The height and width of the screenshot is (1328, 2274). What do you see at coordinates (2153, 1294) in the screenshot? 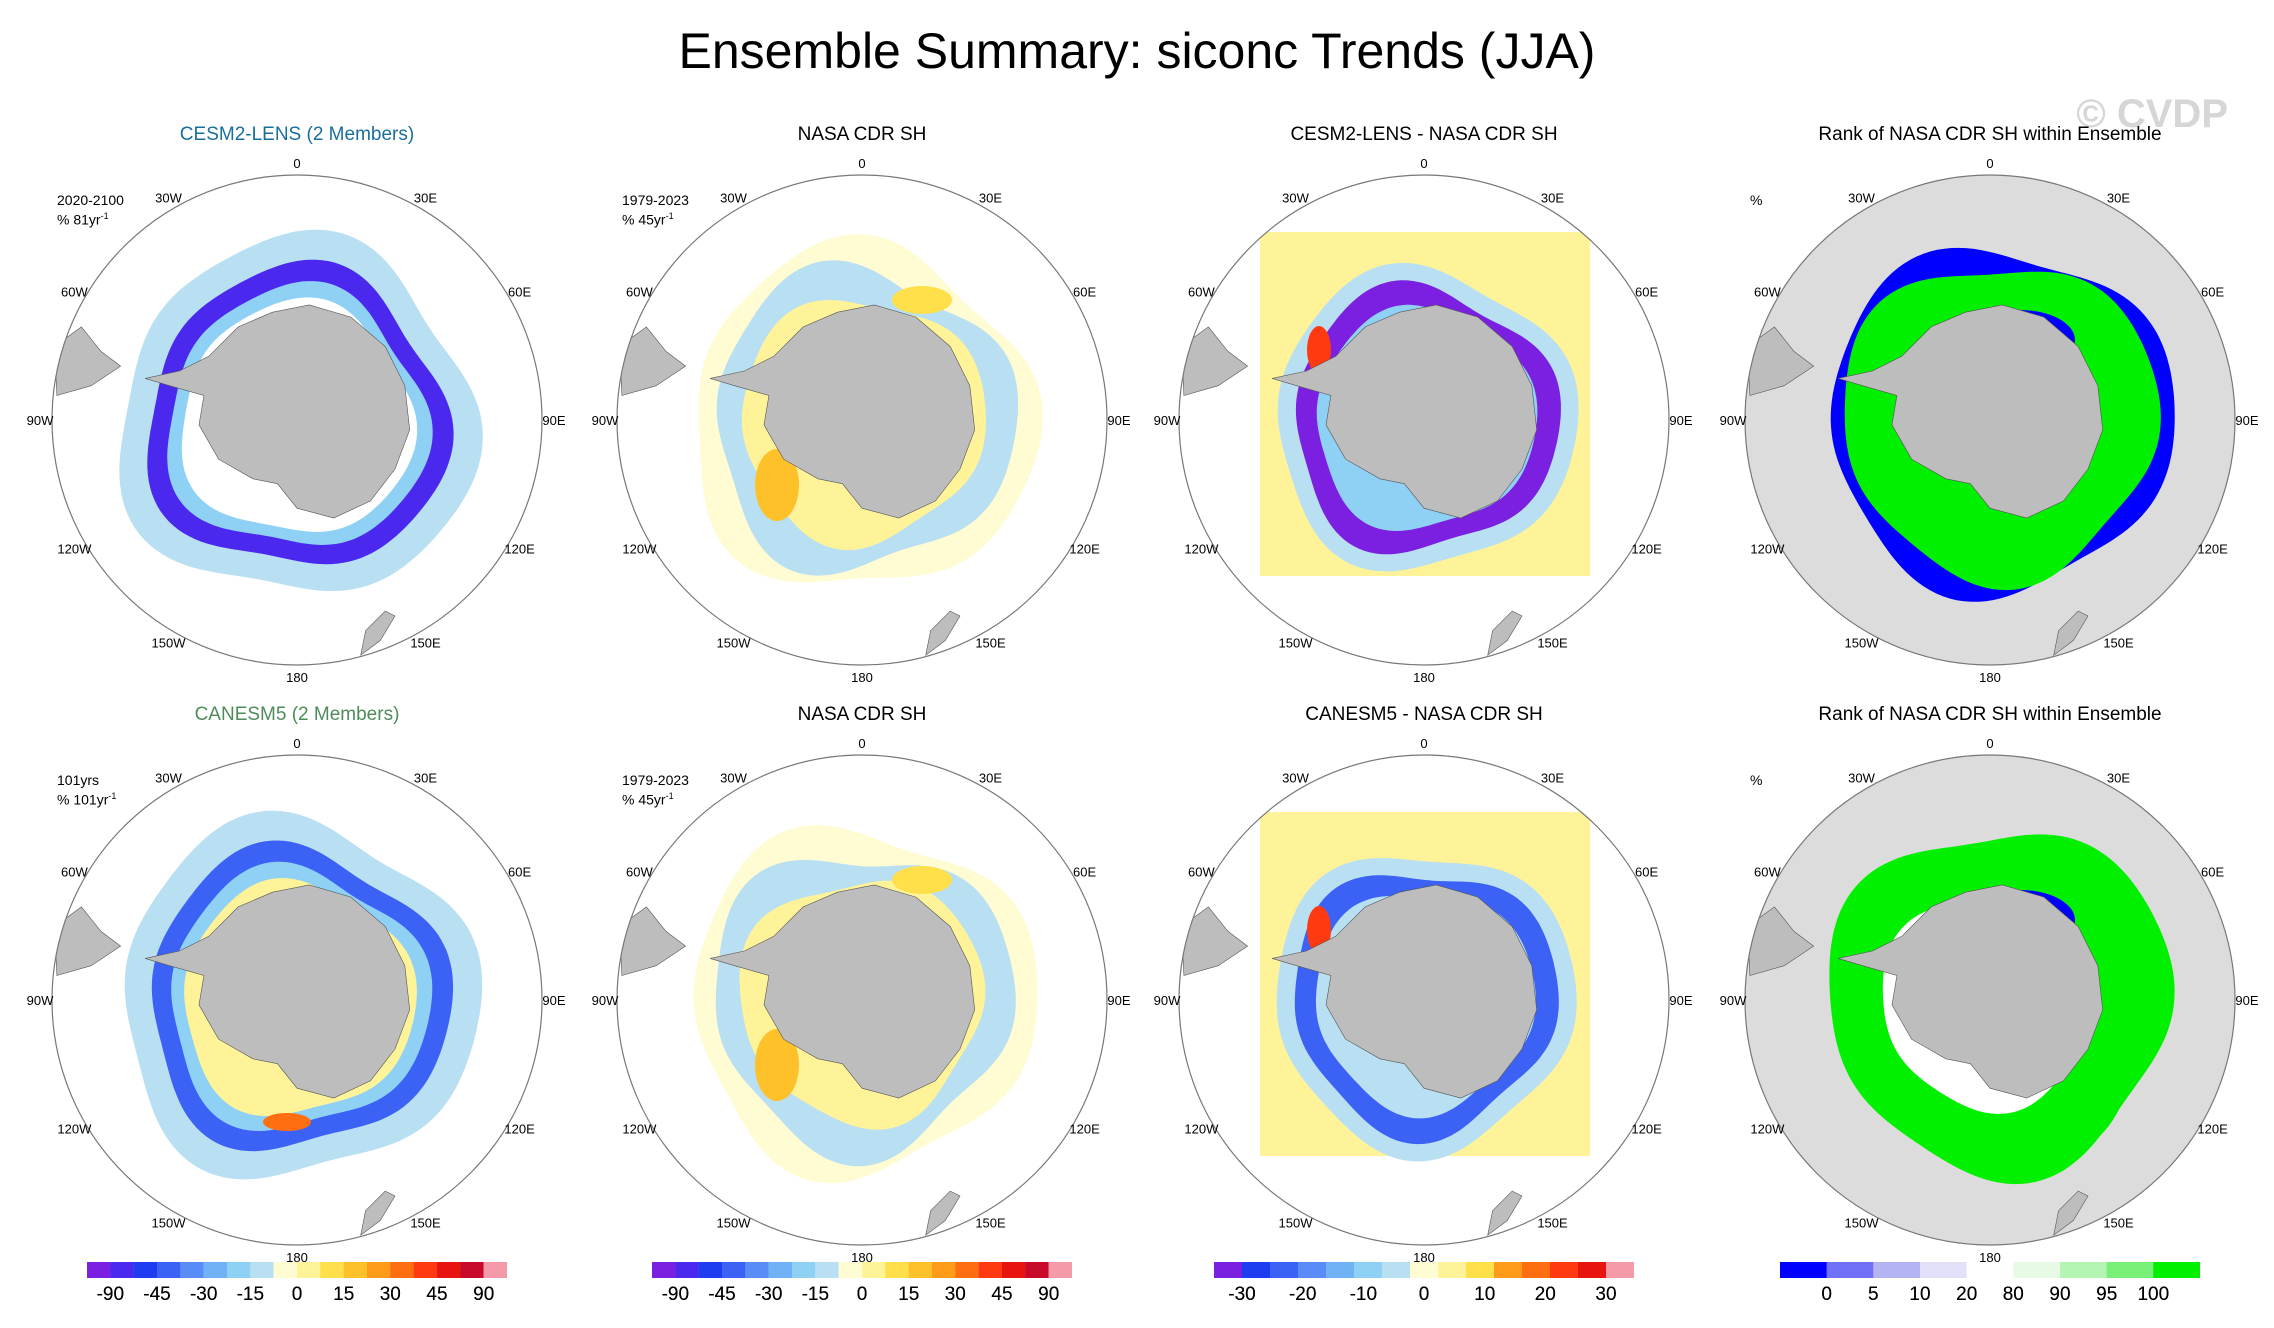
I see `colorbar-label: 100` at bounding box center [2153, 1294].